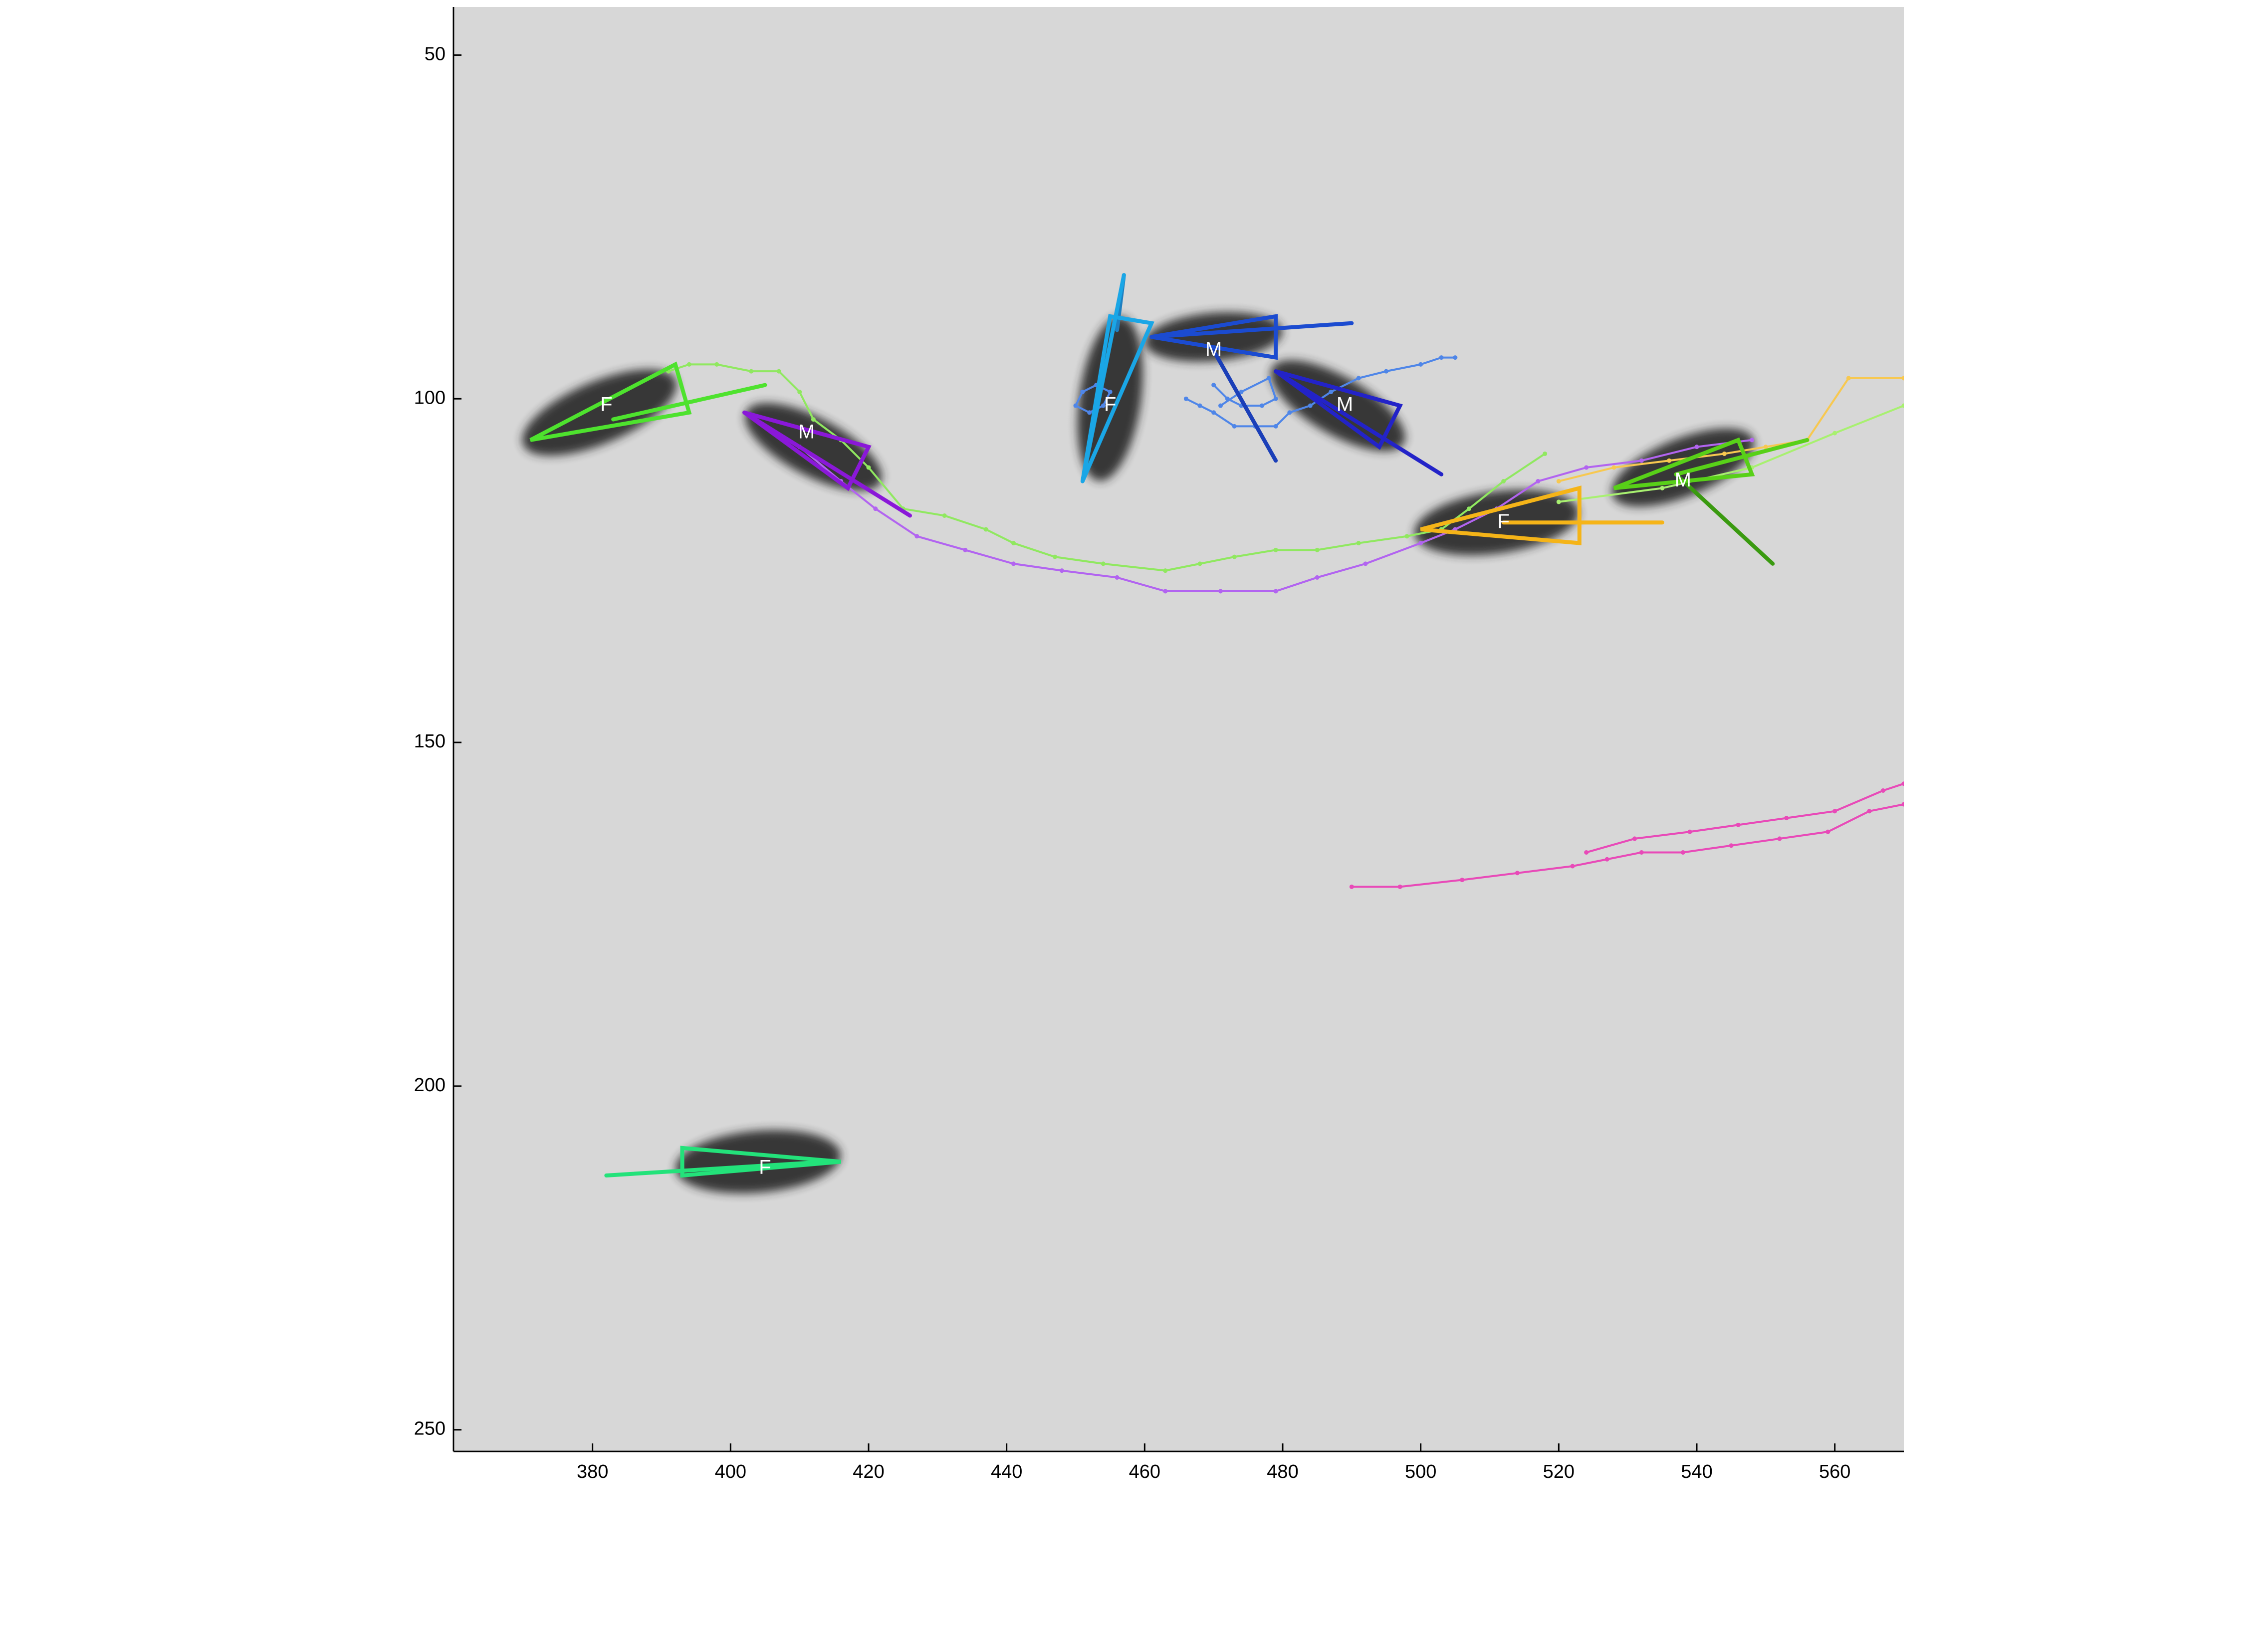 Image resolution: width=2268 pixels, height=1638 pixels. I want to click on x-tick-label: 560, so click(1834, 1471).